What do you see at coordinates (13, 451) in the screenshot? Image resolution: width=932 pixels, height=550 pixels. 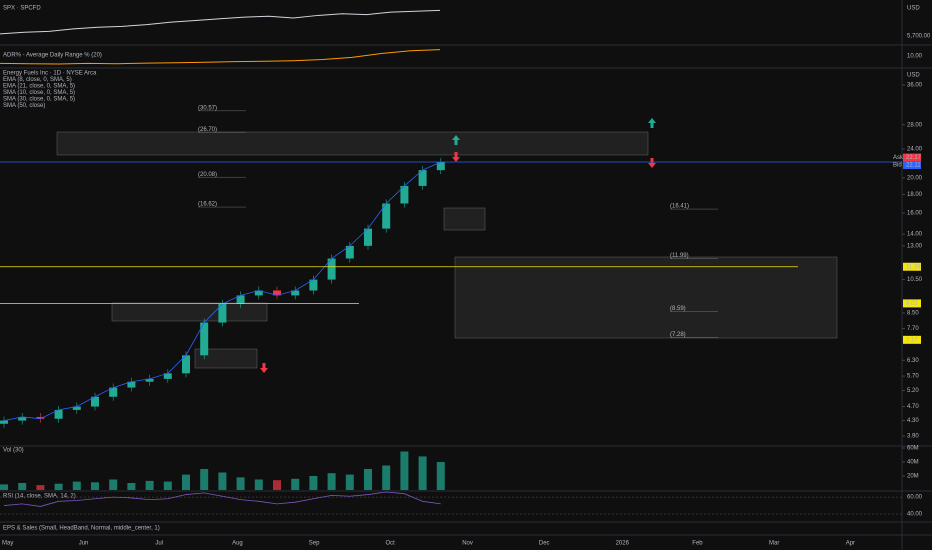 I see `pane-title: Vol (30)` at bounding box center [13, 451].